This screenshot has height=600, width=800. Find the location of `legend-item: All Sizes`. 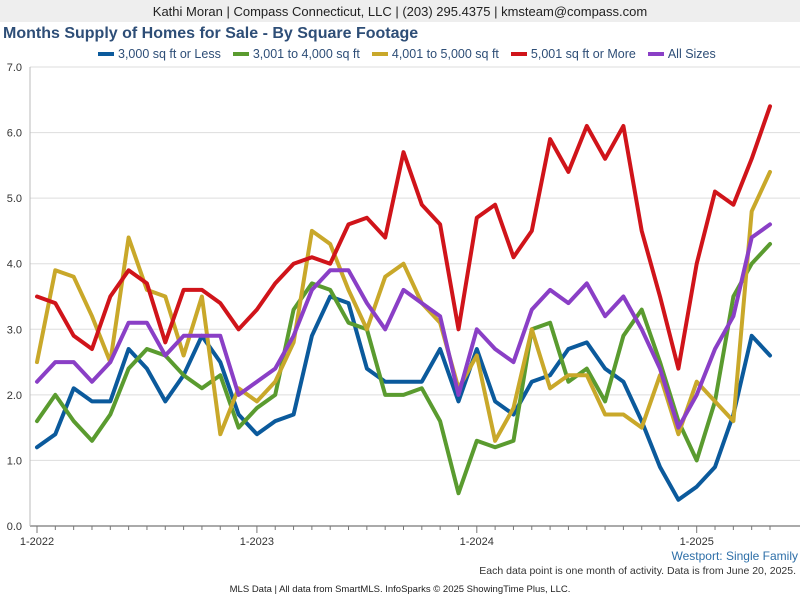

legend-item: All Sizes is located at coordinates (681, 54).